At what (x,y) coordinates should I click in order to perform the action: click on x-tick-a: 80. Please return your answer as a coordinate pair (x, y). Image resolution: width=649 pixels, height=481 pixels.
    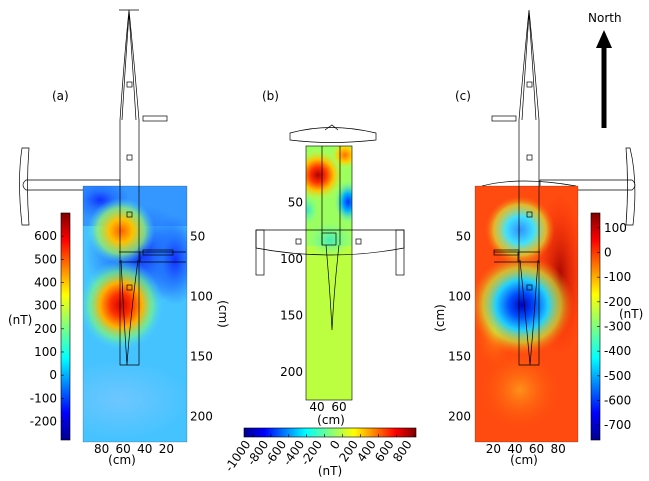
    Looking at the image, I should click on (101, 449).